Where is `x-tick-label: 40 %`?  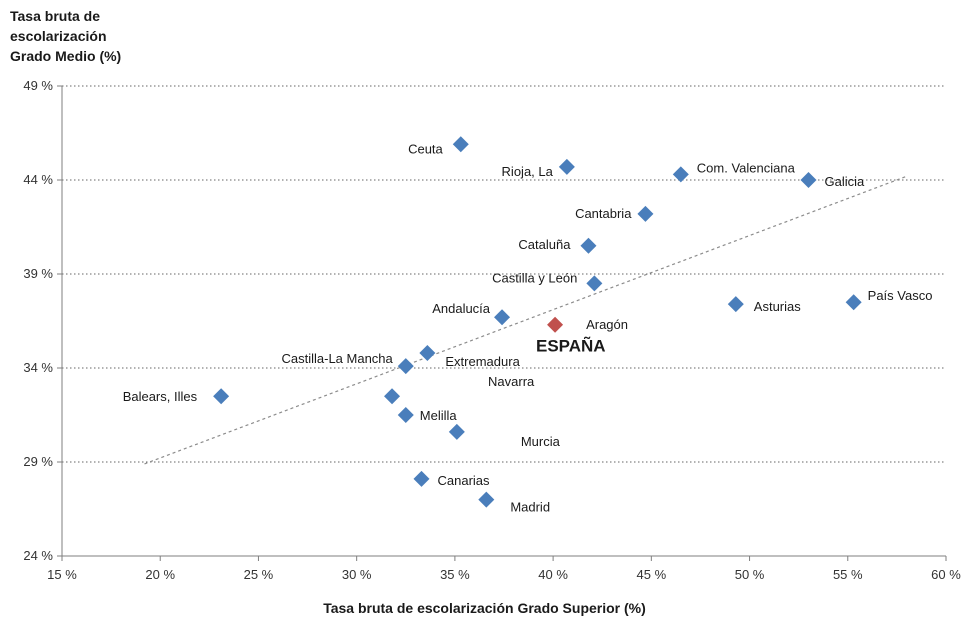
x-tick-label: 40 % is located at coordinates (553, 574).